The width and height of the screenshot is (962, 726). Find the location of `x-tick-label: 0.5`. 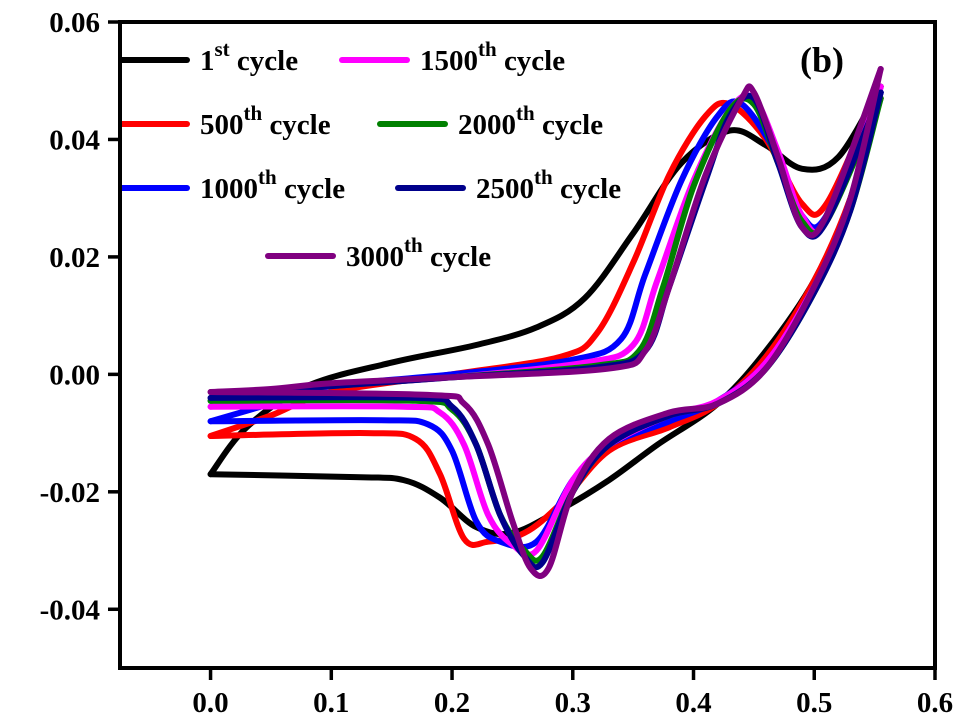

x-tick-label: 0.5 is located at coordinates (814, 703).